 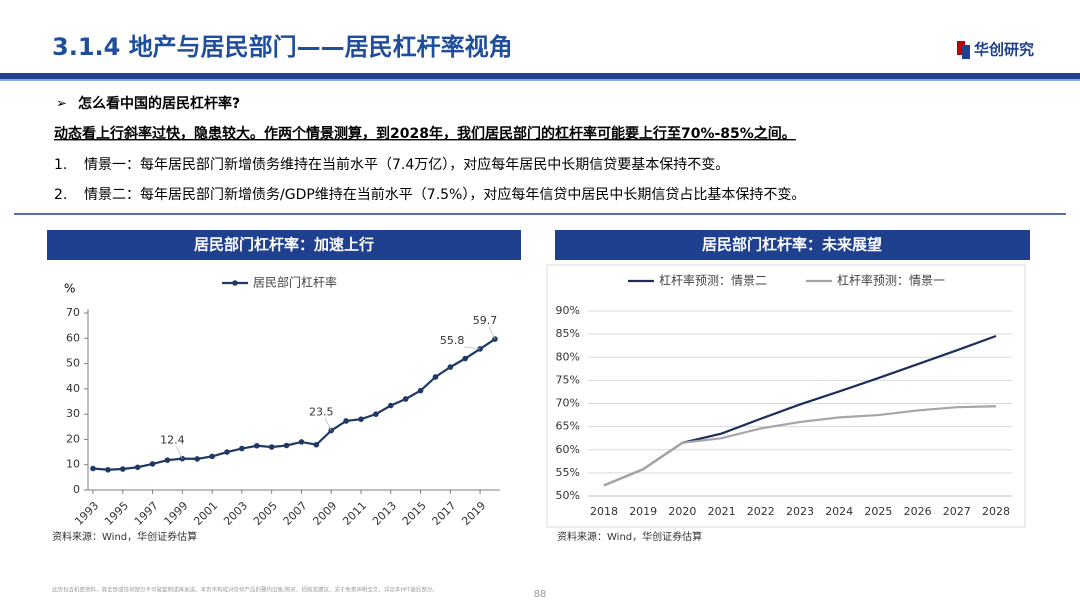 I want to click on x-tick-label: 2019, so click(x=473, y=513).